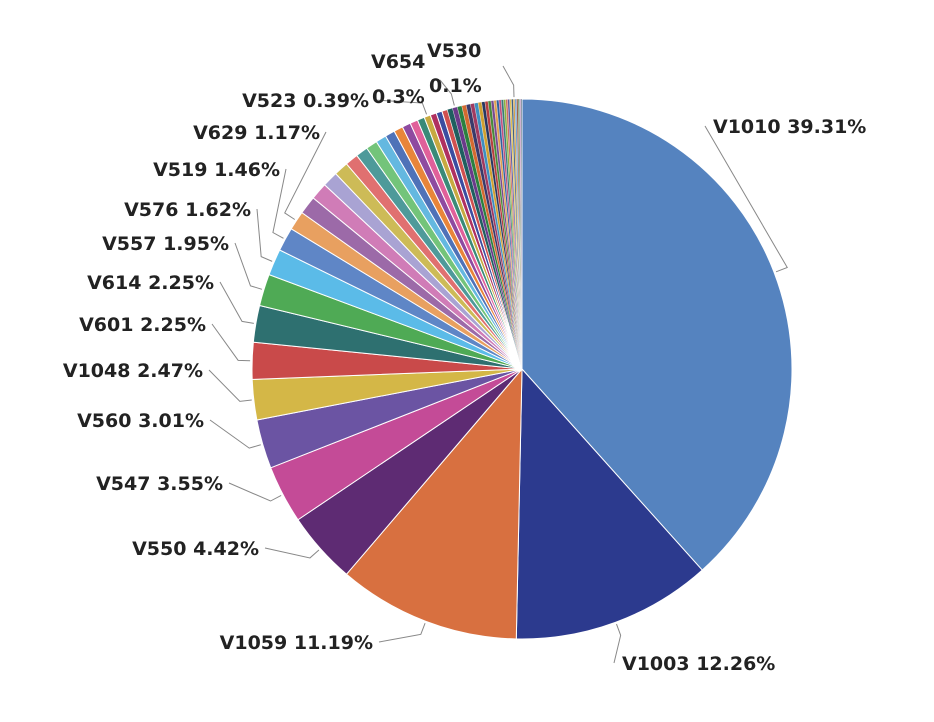 The width and height of the screenshot is (934, 722). What do you see at coordinates (216, 170) in the screenshot?
I see `label-v519: V519 1.46%` at bounding box center [216, 170].